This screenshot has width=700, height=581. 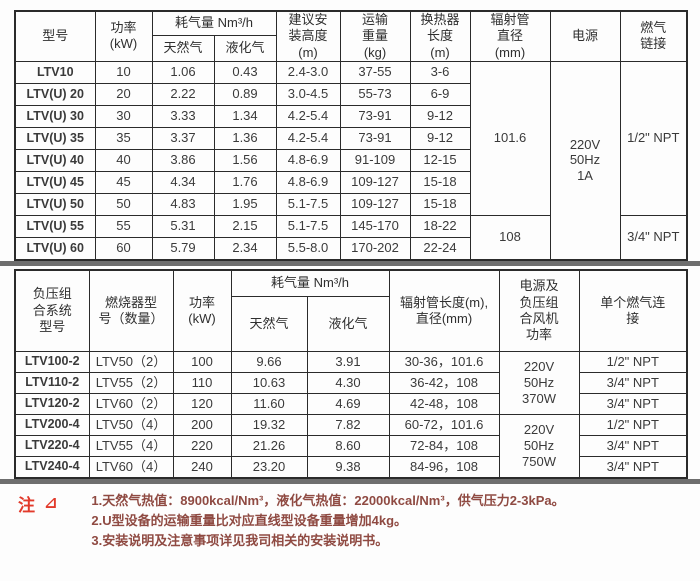 I want to click on cell-power: 45, so click(x=123, y=182).